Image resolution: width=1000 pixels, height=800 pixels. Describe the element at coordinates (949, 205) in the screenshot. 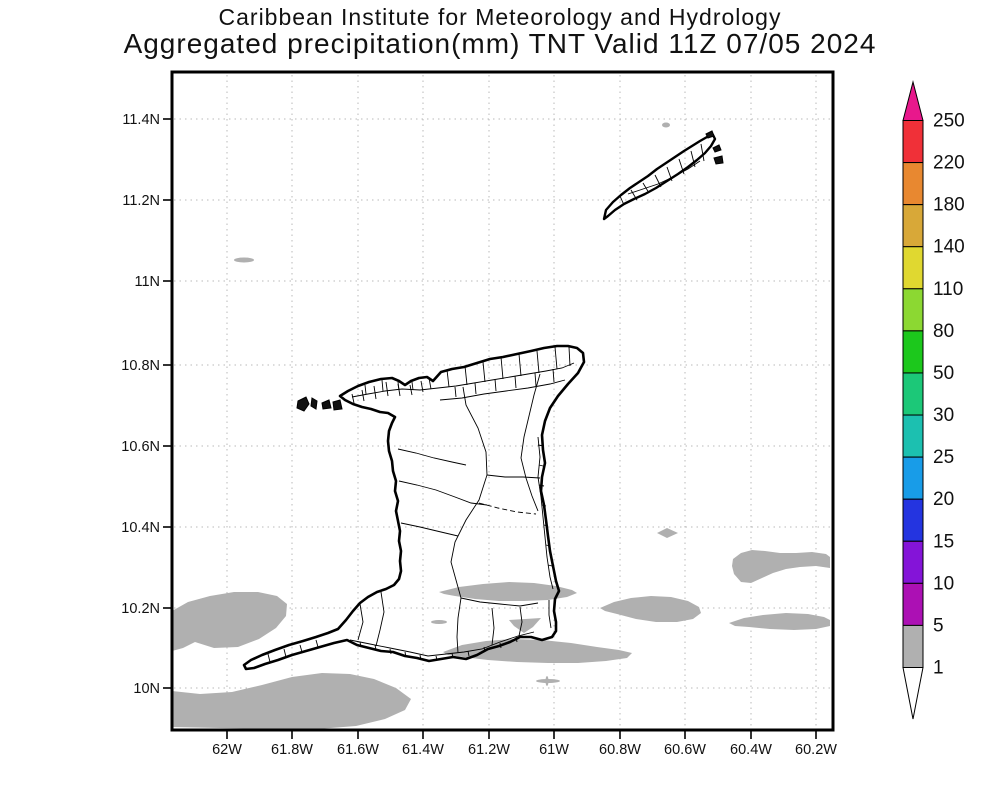

I see `colorbar-label: 180` at that location.